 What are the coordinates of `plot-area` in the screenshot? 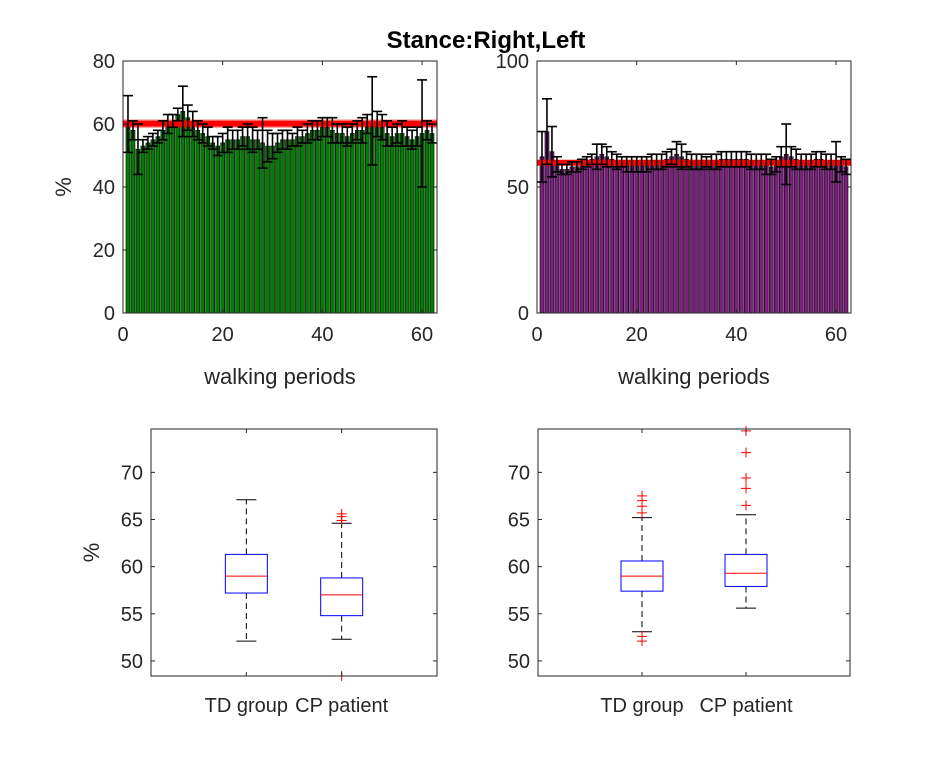 It's located at (694, 187).